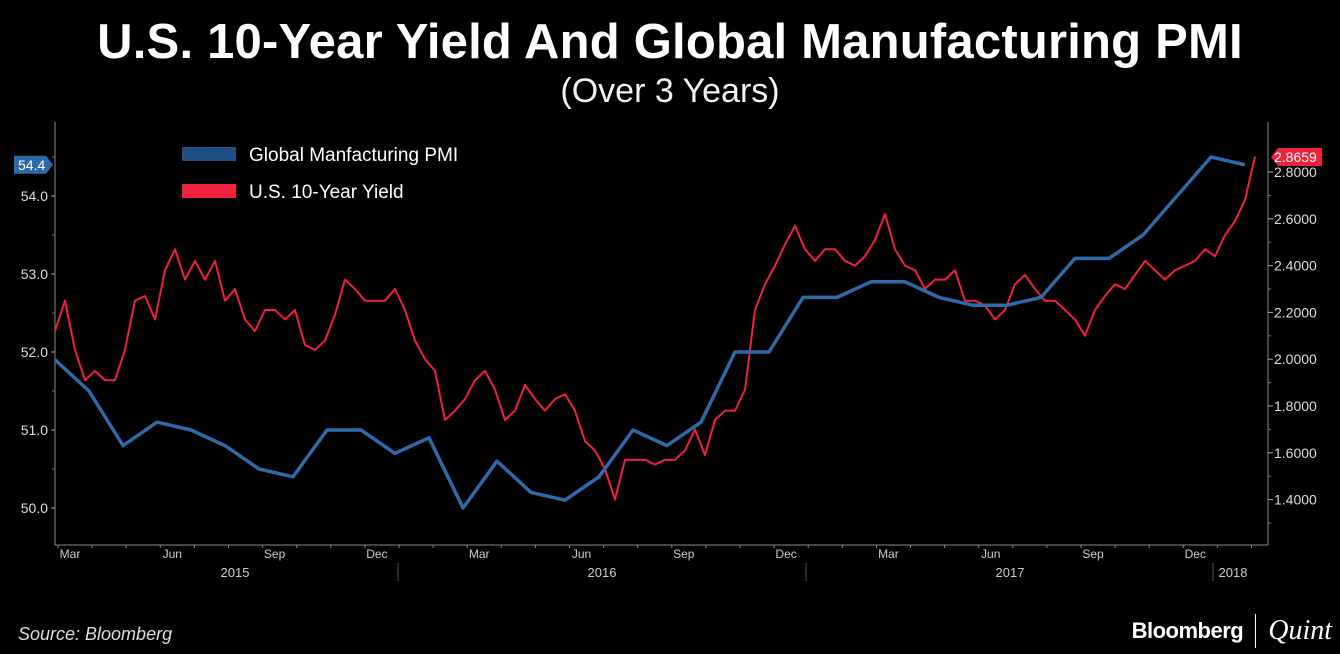  Describe the element at coordinates (1256, 631) in the screenshot. I see `brand-divider` at that location.